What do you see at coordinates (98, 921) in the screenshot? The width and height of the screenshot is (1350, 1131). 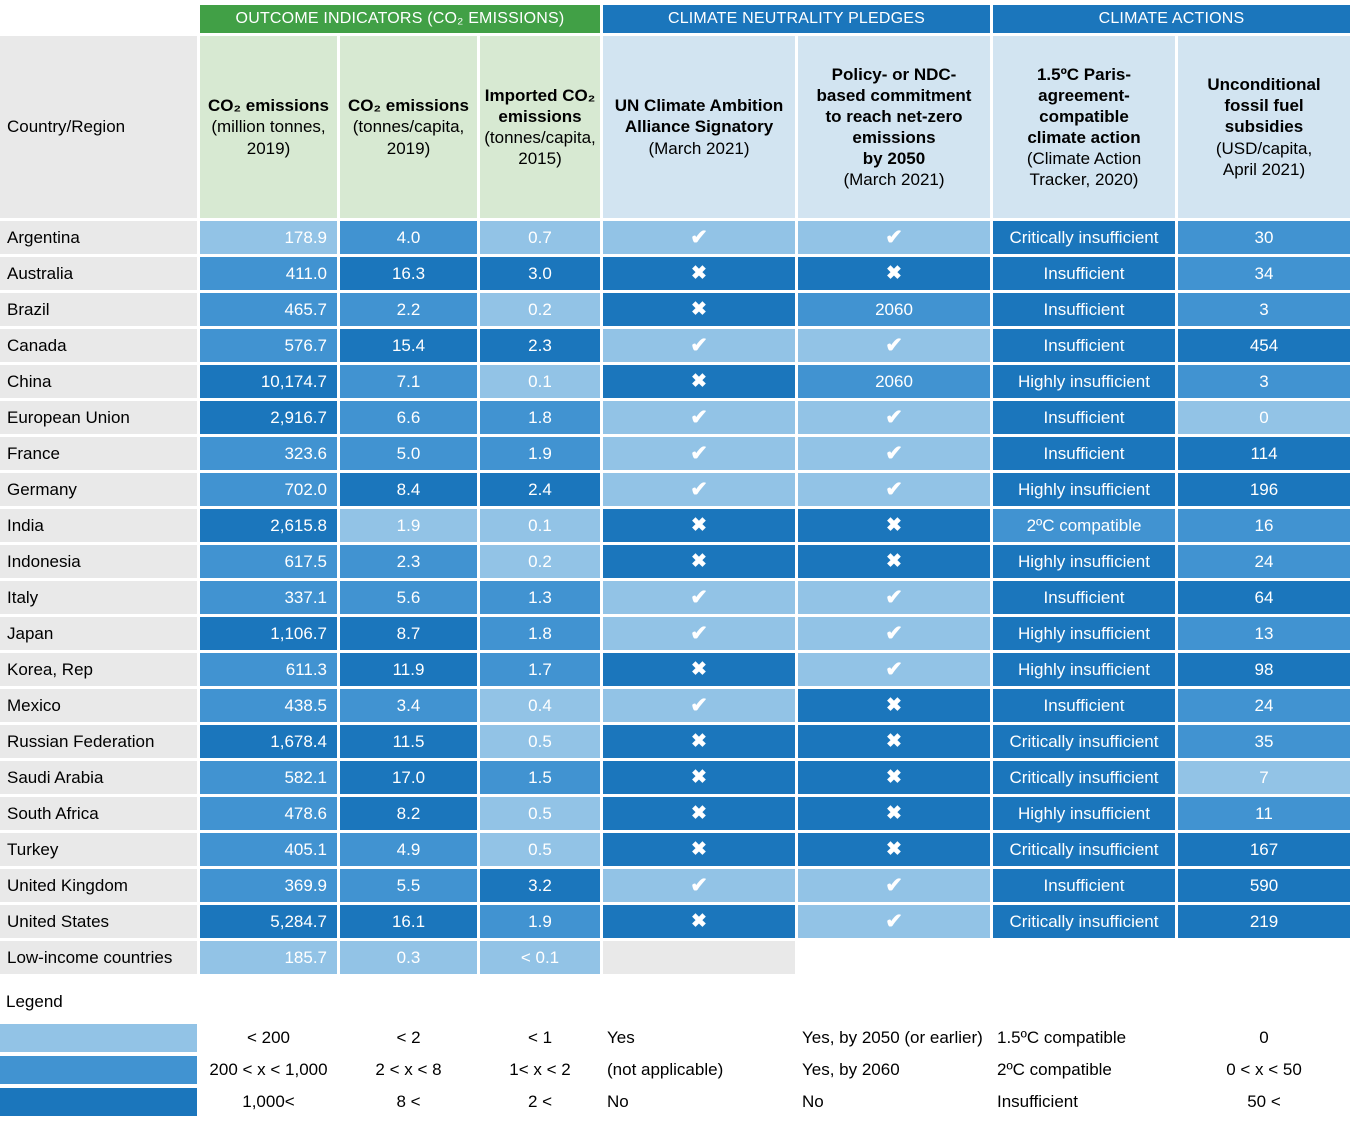 I see `row-label: United States` at bounding box center [98, 921].